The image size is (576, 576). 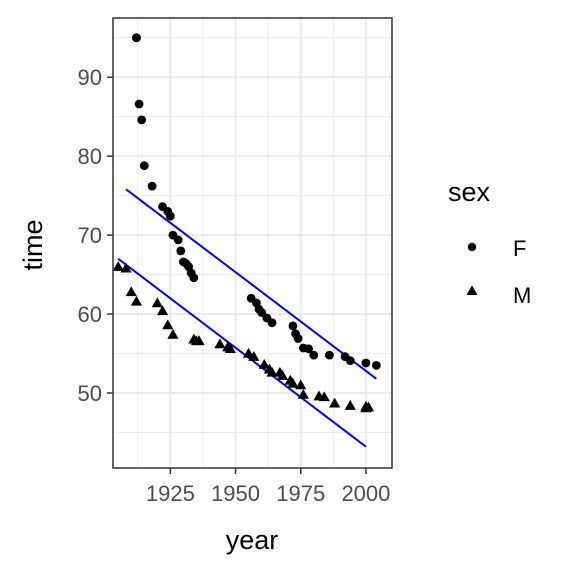 What do you see at coordinates (300, 493) in the screenshot?
I see `x-tick-label: 1975` at bounding box center [300, 493].